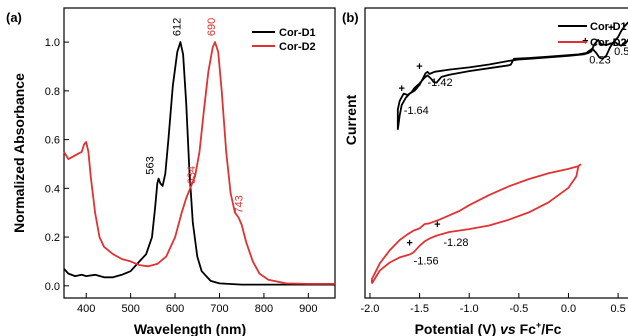 This screenshot has width=628, height=336. I want to click on panel-b-x-label-part-3: Fc, so click(526, 328).